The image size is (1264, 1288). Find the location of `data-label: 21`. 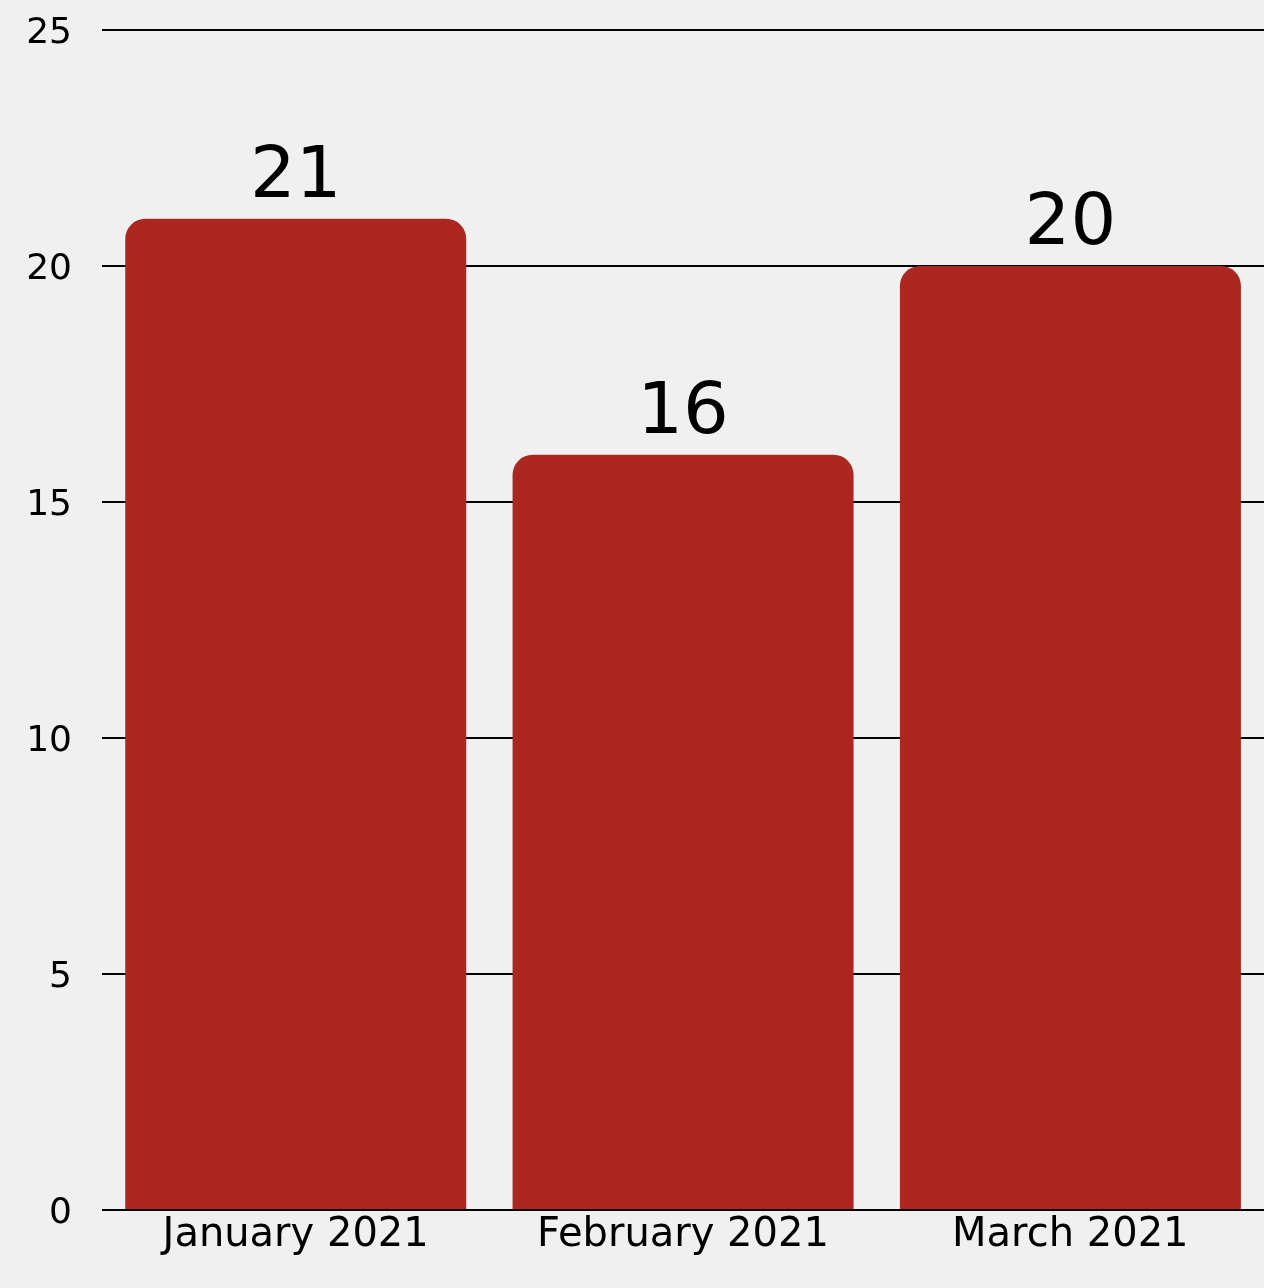

data-label: 21 is located at coordinates (295, 171).